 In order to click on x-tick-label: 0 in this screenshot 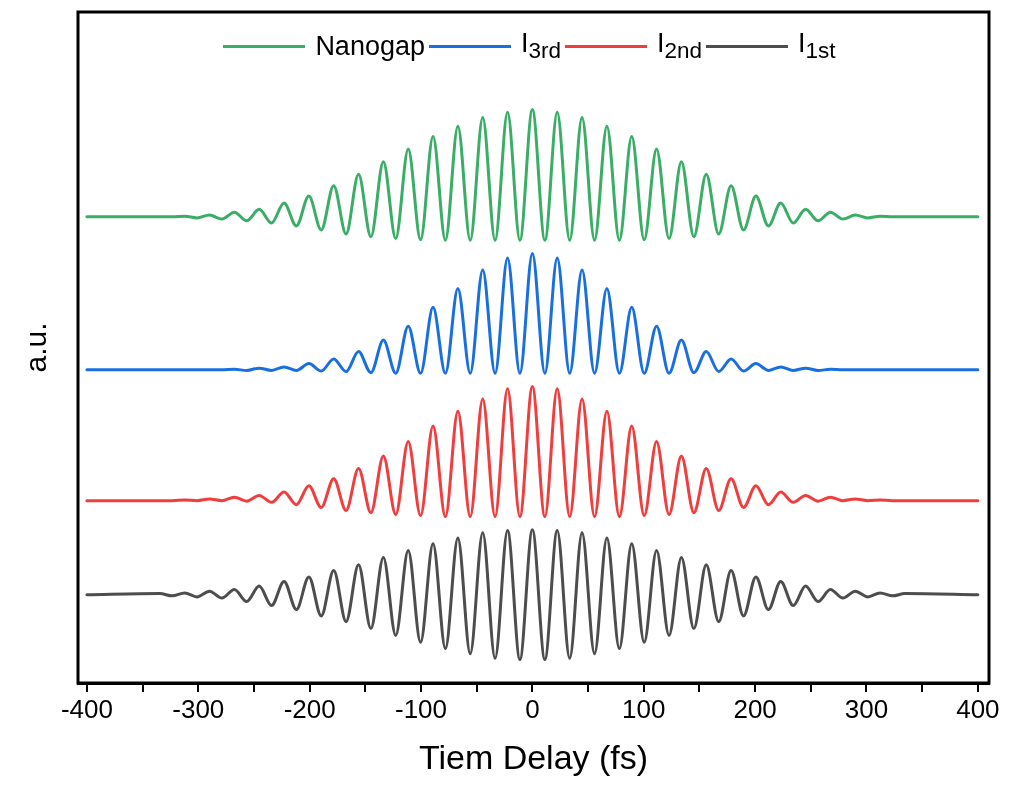, I will do `click(532, 708)`.